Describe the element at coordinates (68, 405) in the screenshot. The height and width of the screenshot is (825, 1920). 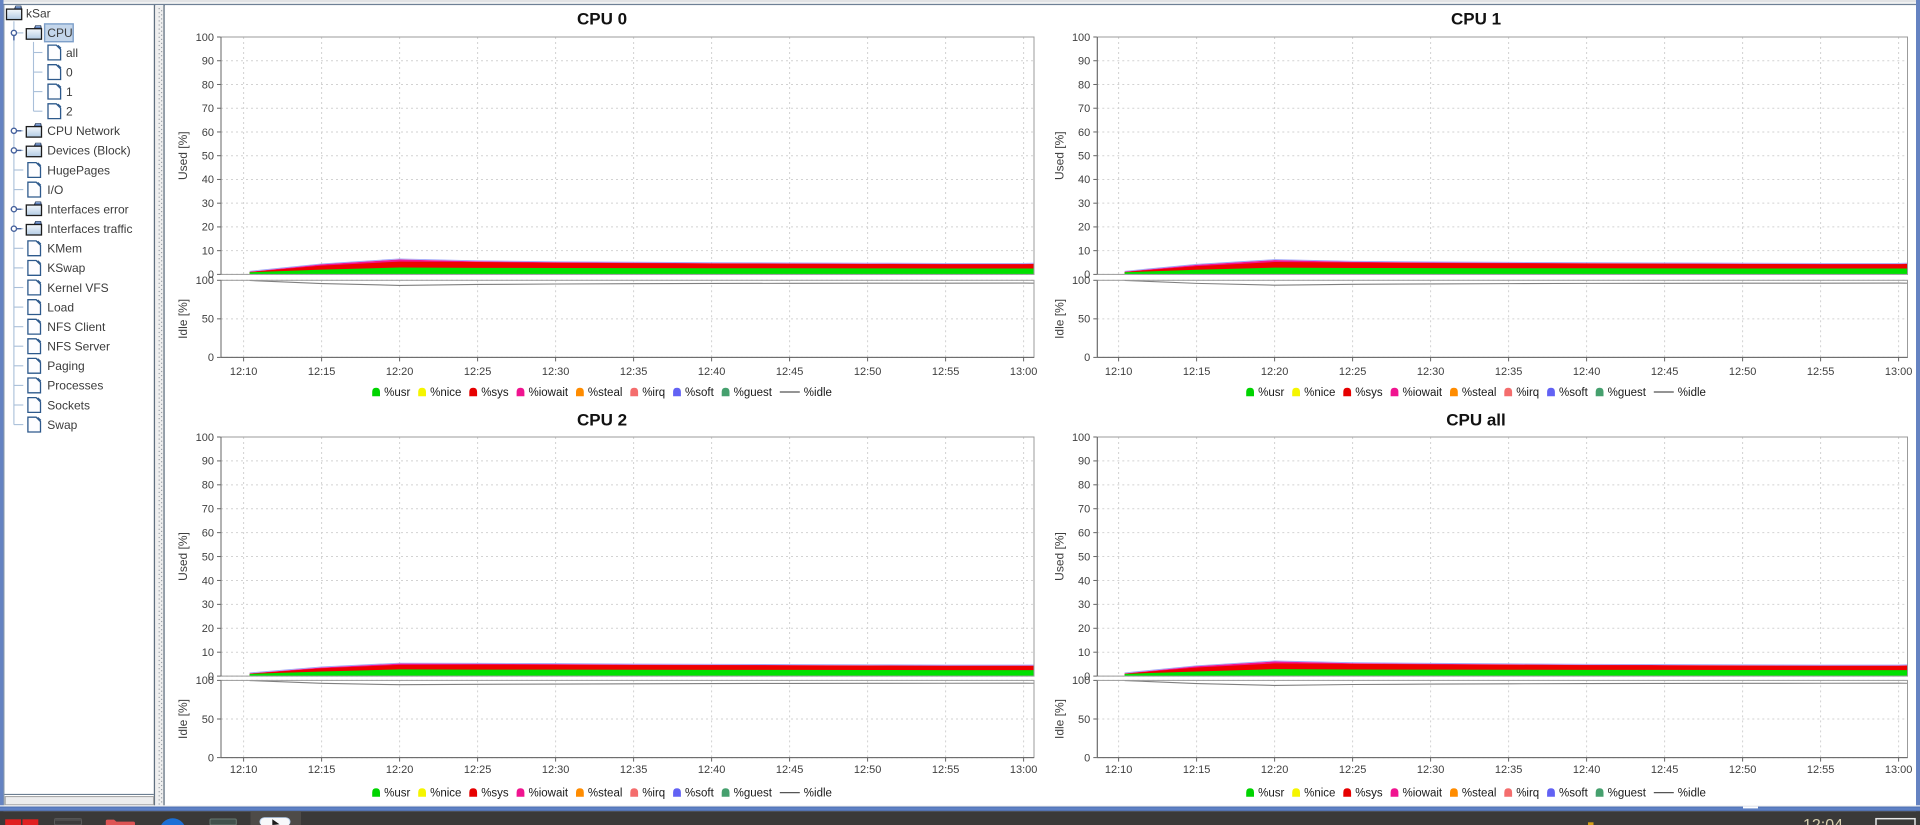
I see `svg-text: Sockets` at that location.